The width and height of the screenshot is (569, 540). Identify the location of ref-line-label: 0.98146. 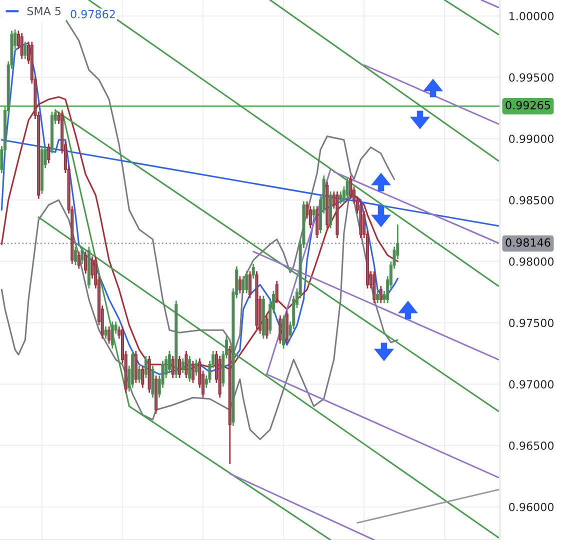
(528, 242).